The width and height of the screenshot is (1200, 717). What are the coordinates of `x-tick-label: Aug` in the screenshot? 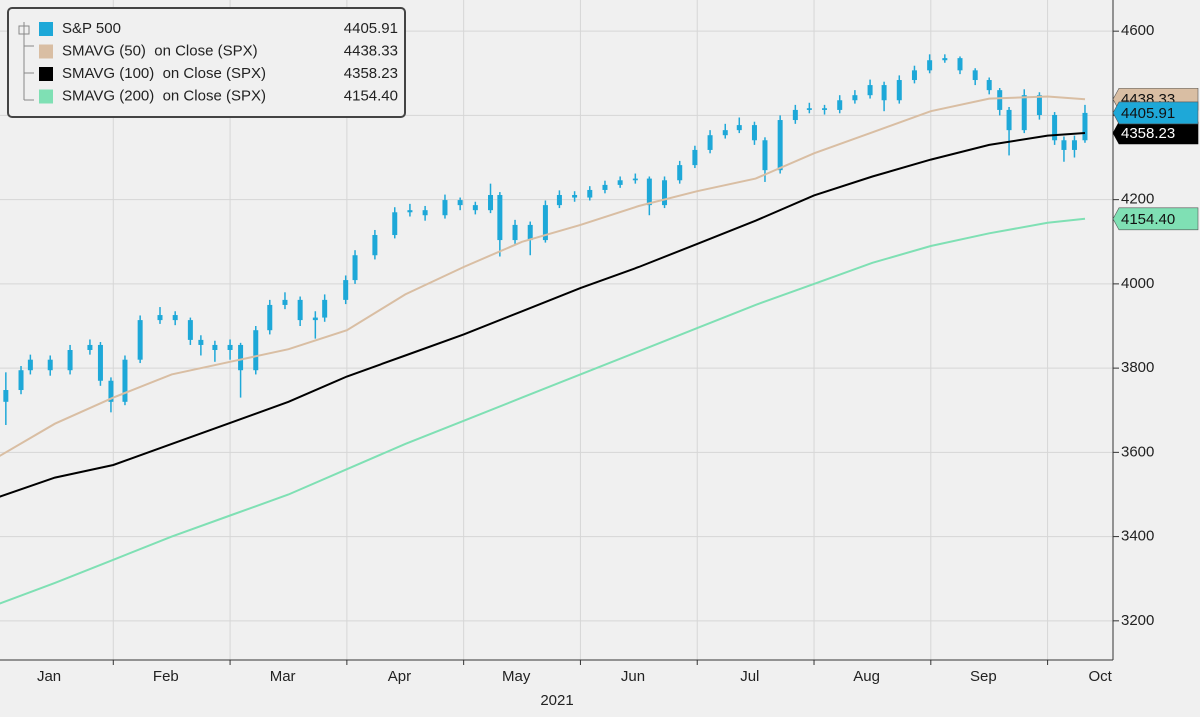 It's located at (866, 676).